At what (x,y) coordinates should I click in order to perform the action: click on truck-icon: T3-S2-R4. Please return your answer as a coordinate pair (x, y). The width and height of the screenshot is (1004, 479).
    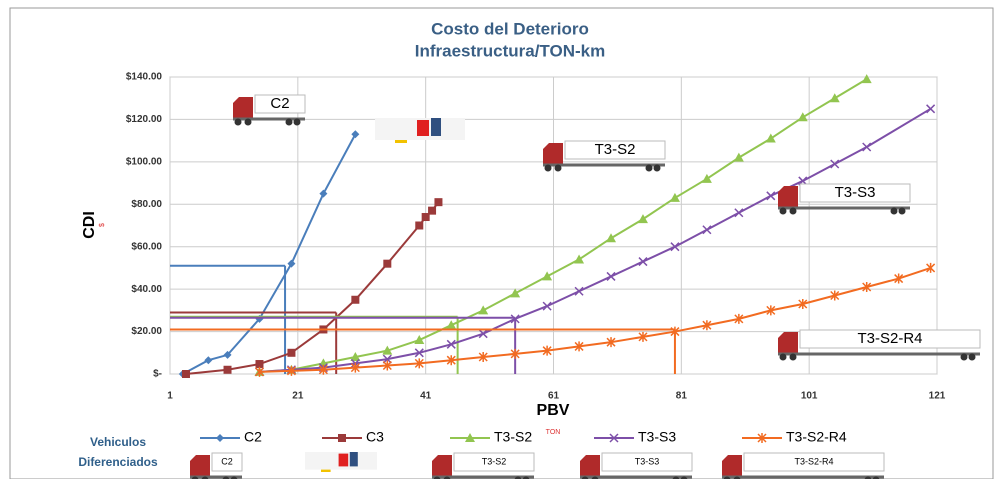
    Looking at the image, I should click on (879, 345).